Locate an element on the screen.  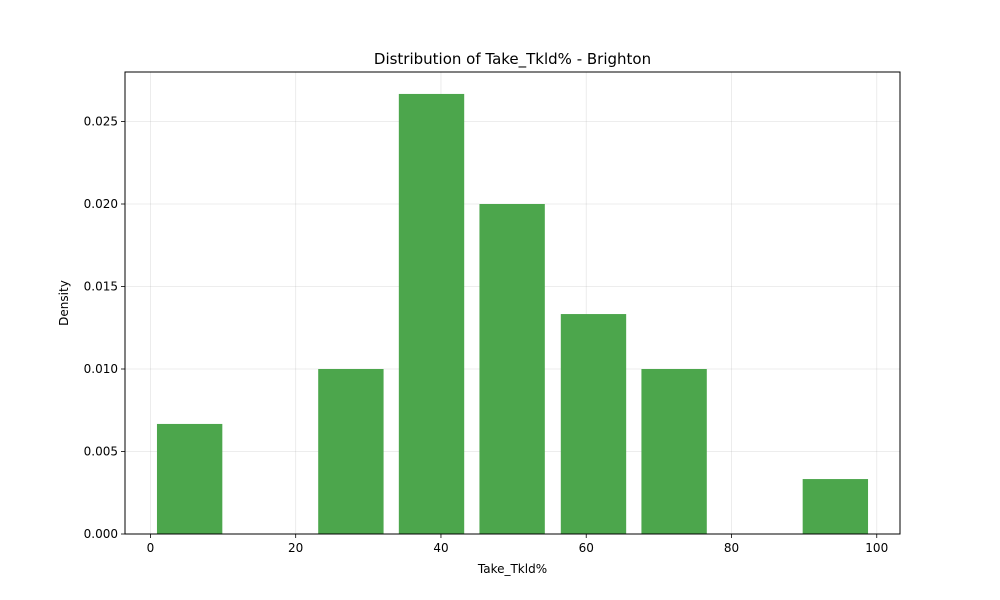
x-tick-label: 20 is located at coordinates (295, 548).